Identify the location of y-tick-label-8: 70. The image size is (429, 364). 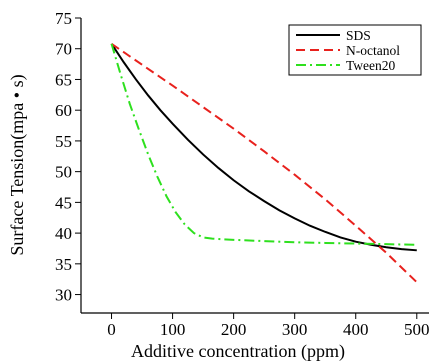
(63, 49).